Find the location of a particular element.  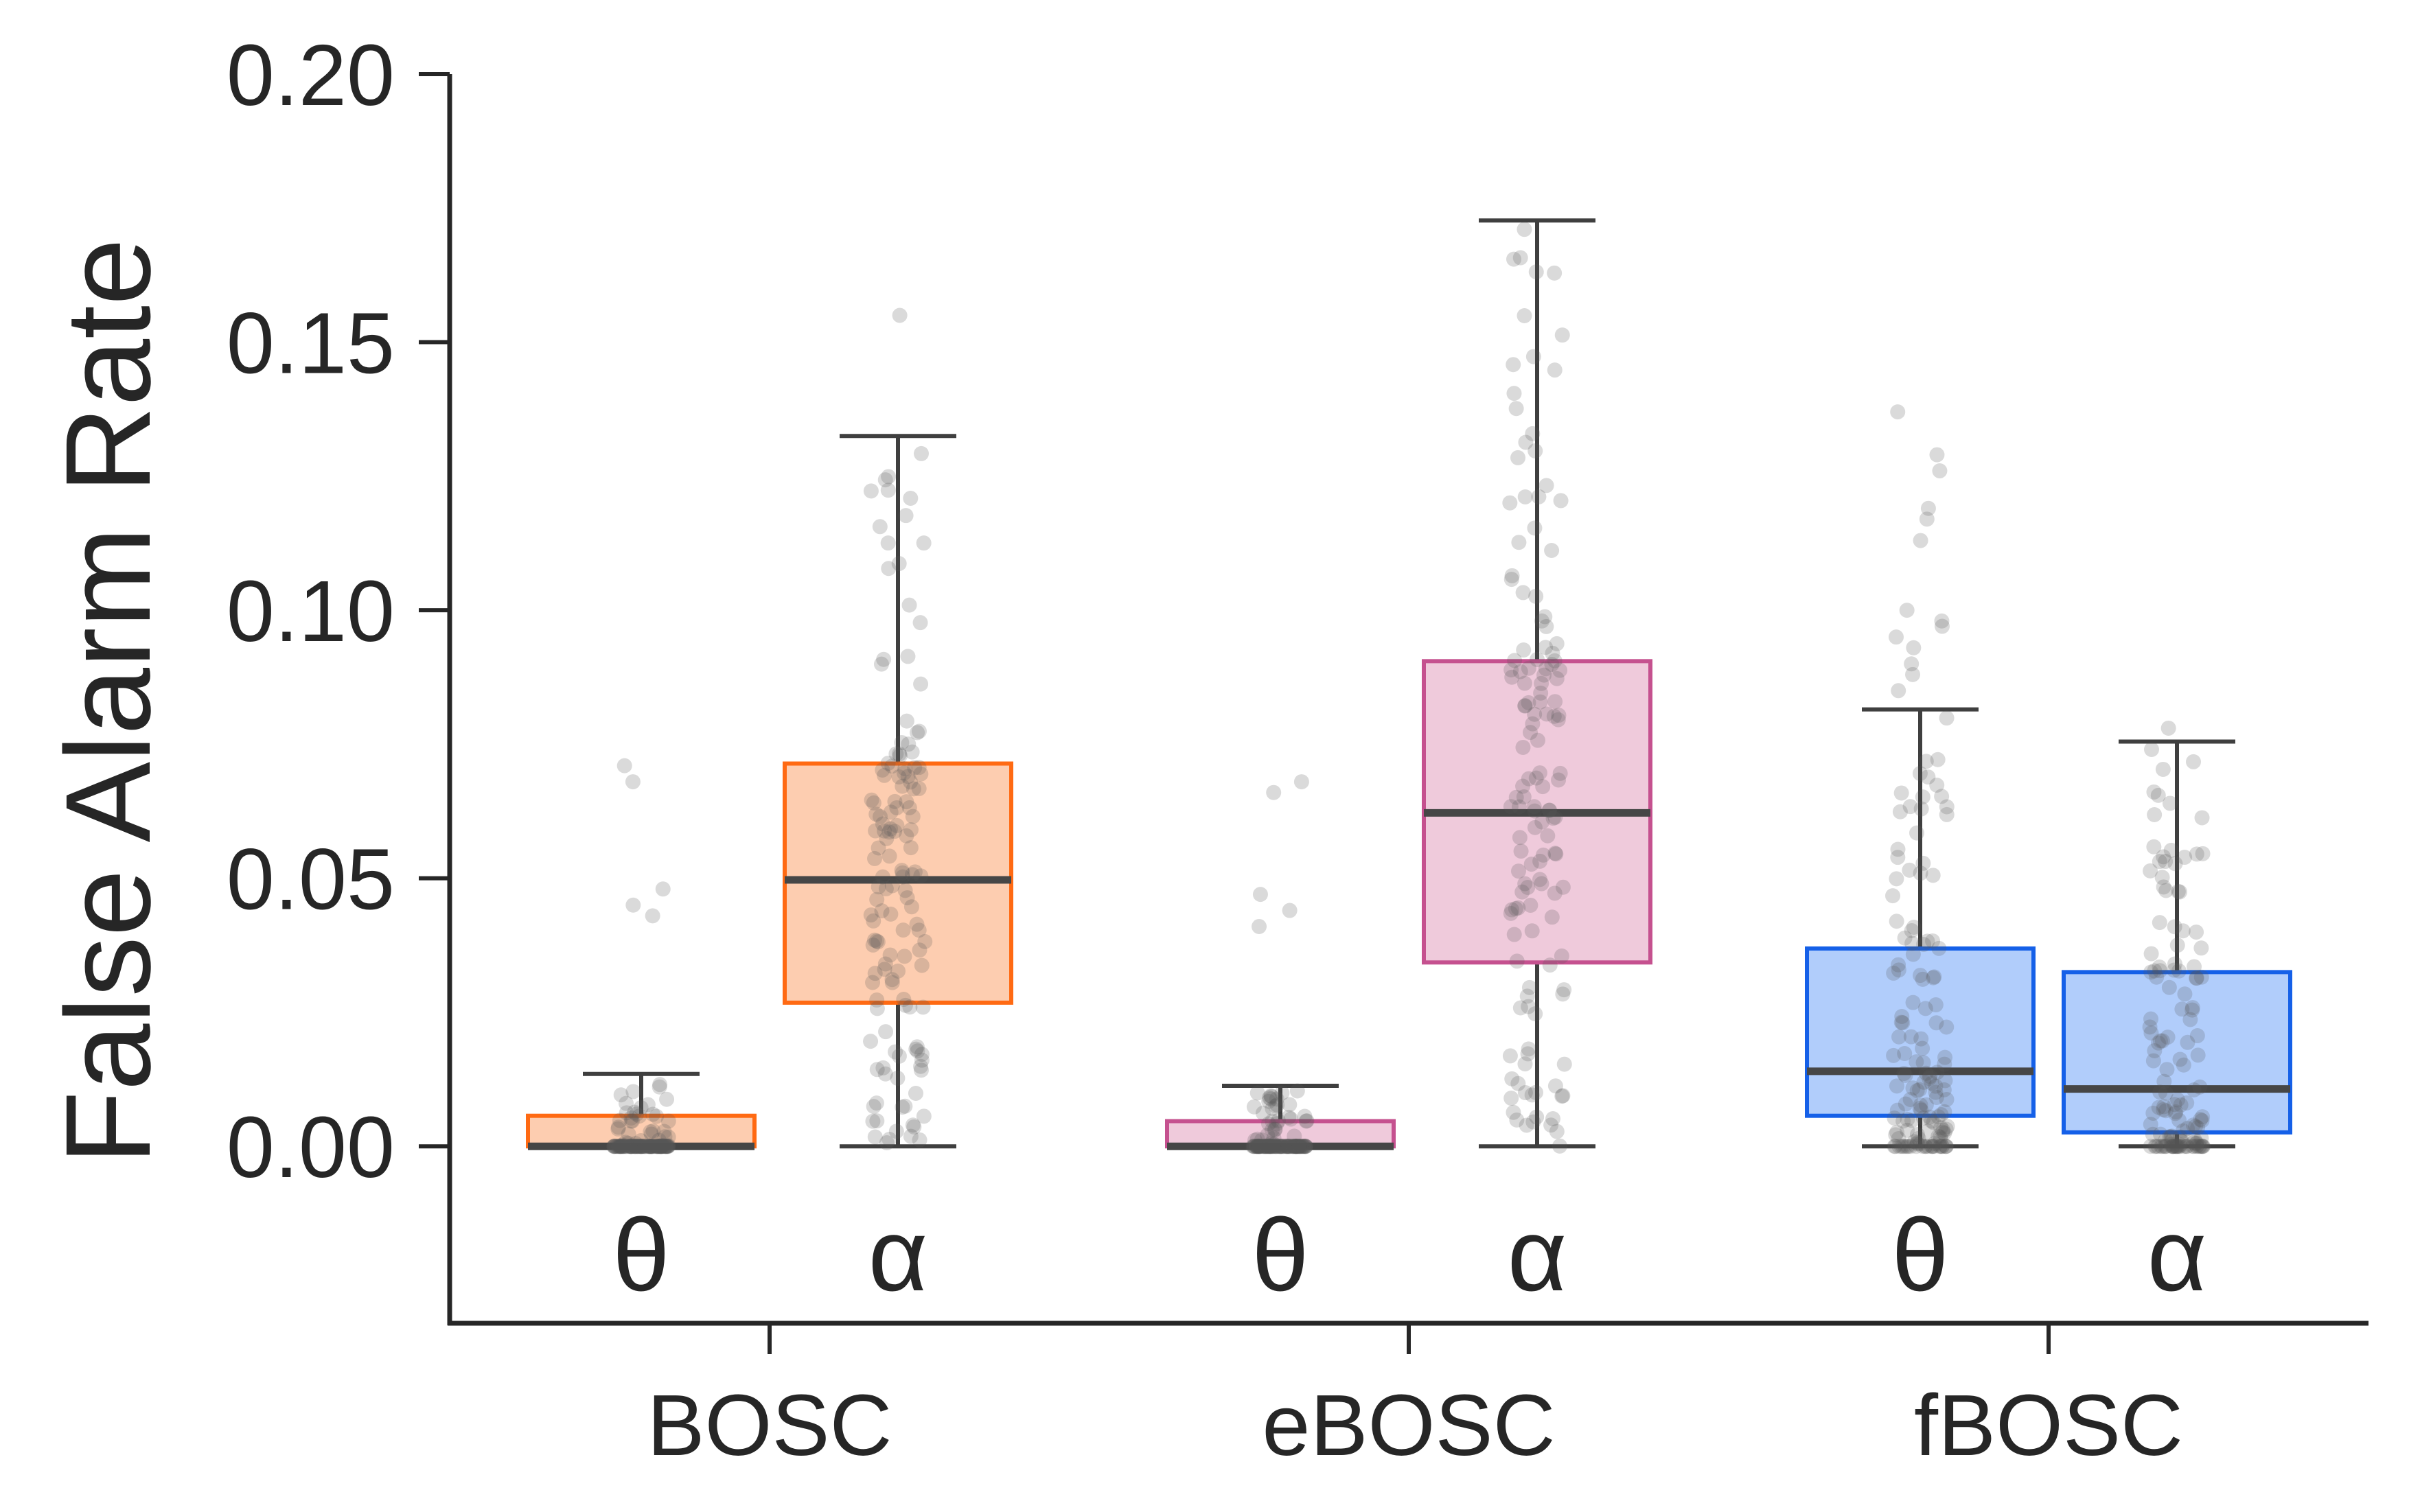

iqr-box-fbosc-theta is located at coordinates (1920, 1032).